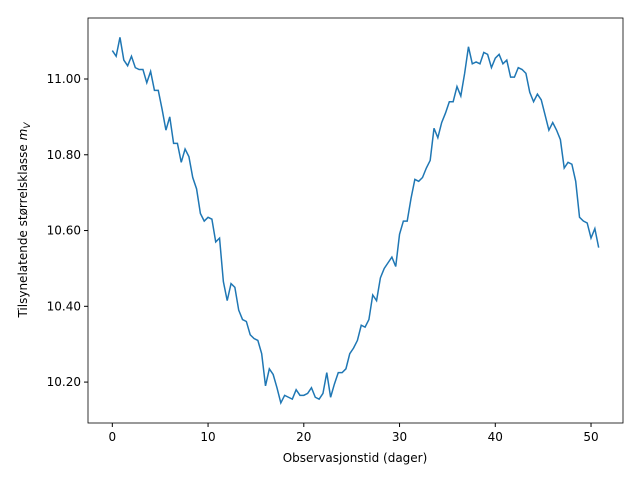 The width and height of the screenshot is (640, 484). What do you see at coordinates (23, 231) in the screenshot?
I see `y-label-text: Tilsynelatende størrelsklasse` at bounding box center [23, 231].